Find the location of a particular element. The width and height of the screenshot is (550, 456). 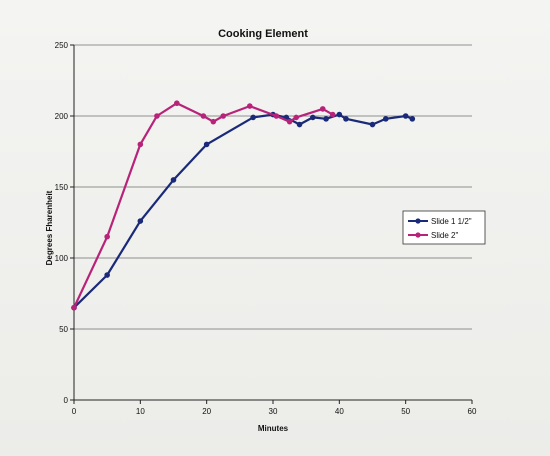

legend-box is located at coordinates (444, 227).